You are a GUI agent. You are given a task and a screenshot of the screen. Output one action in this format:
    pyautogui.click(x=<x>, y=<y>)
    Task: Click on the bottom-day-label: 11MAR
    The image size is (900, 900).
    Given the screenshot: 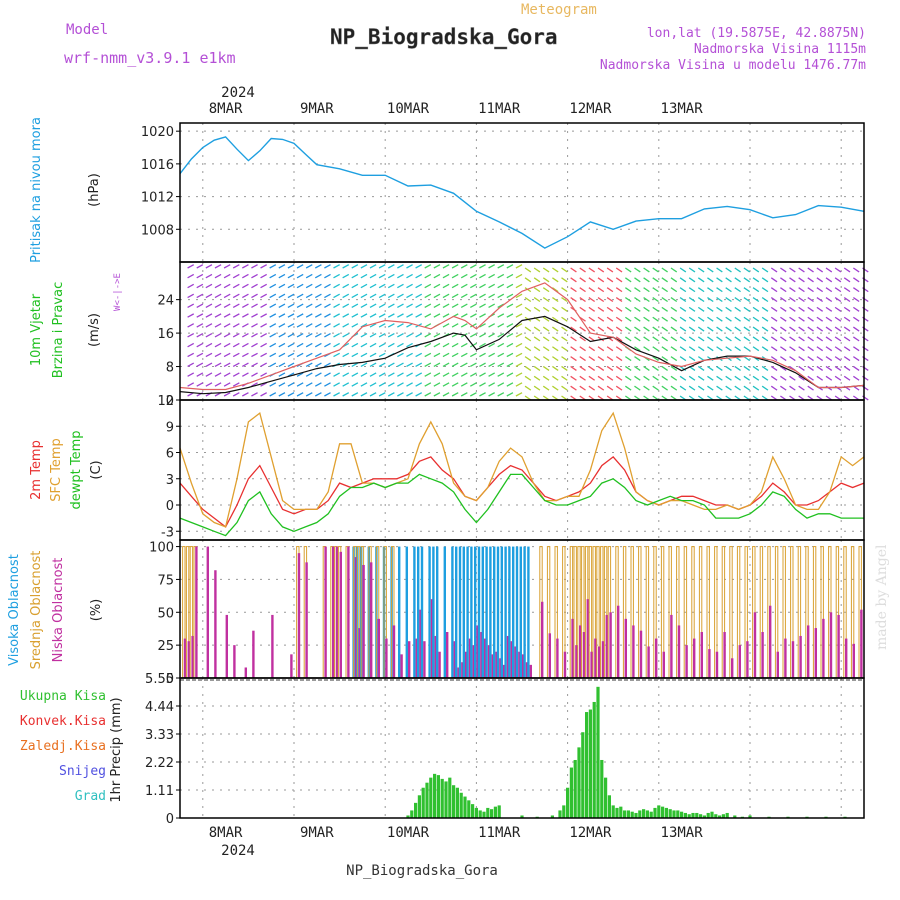 What is the action you would take?
    pyautogui.click(x=499, y=833)
    